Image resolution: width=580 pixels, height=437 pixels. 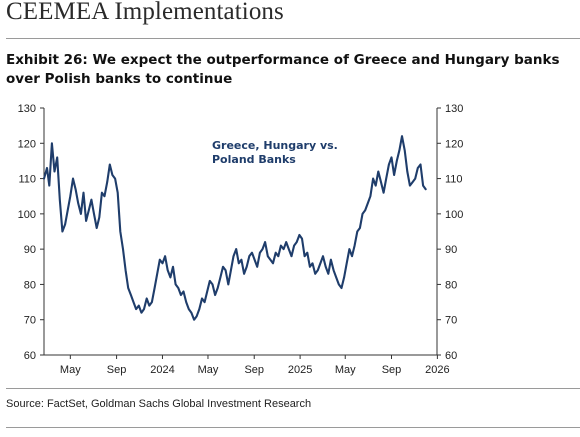 What do you see at coordinates (451, 321) in the screenshot?
I see `y-tick-label-right: 70` at bounding box center [451, 321].